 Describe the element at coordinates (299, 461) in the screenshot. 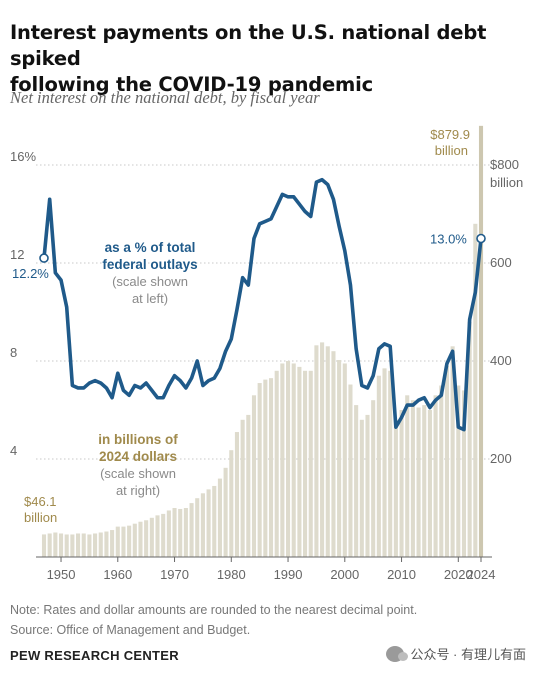

I see `bar-1992` at that location.